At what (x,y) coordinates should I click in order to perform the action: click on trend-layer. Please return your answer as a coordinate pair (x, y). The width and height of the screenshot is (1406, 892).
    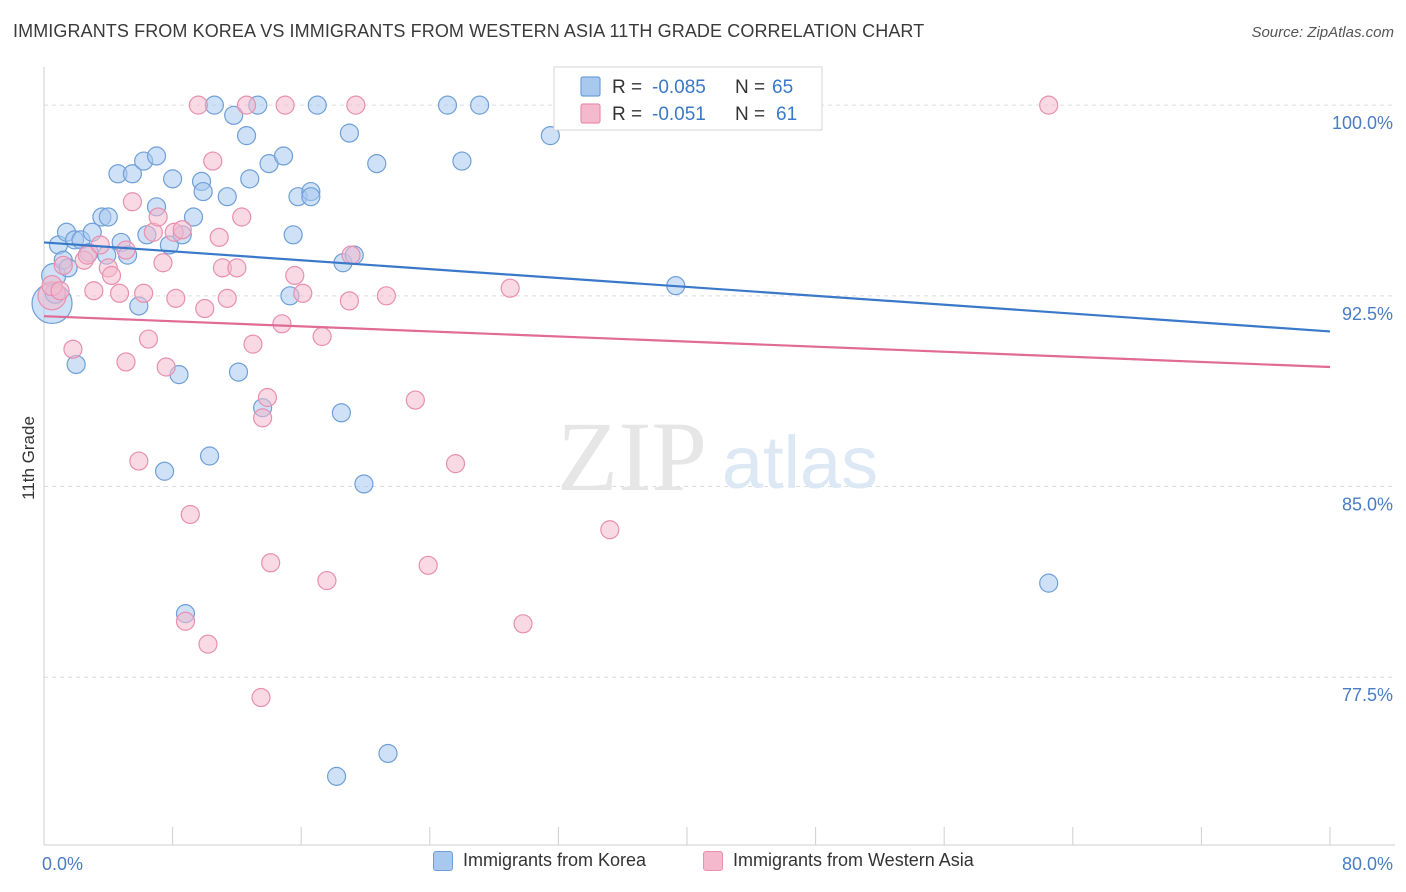
    Looking at the image, I should click on (687, 305).